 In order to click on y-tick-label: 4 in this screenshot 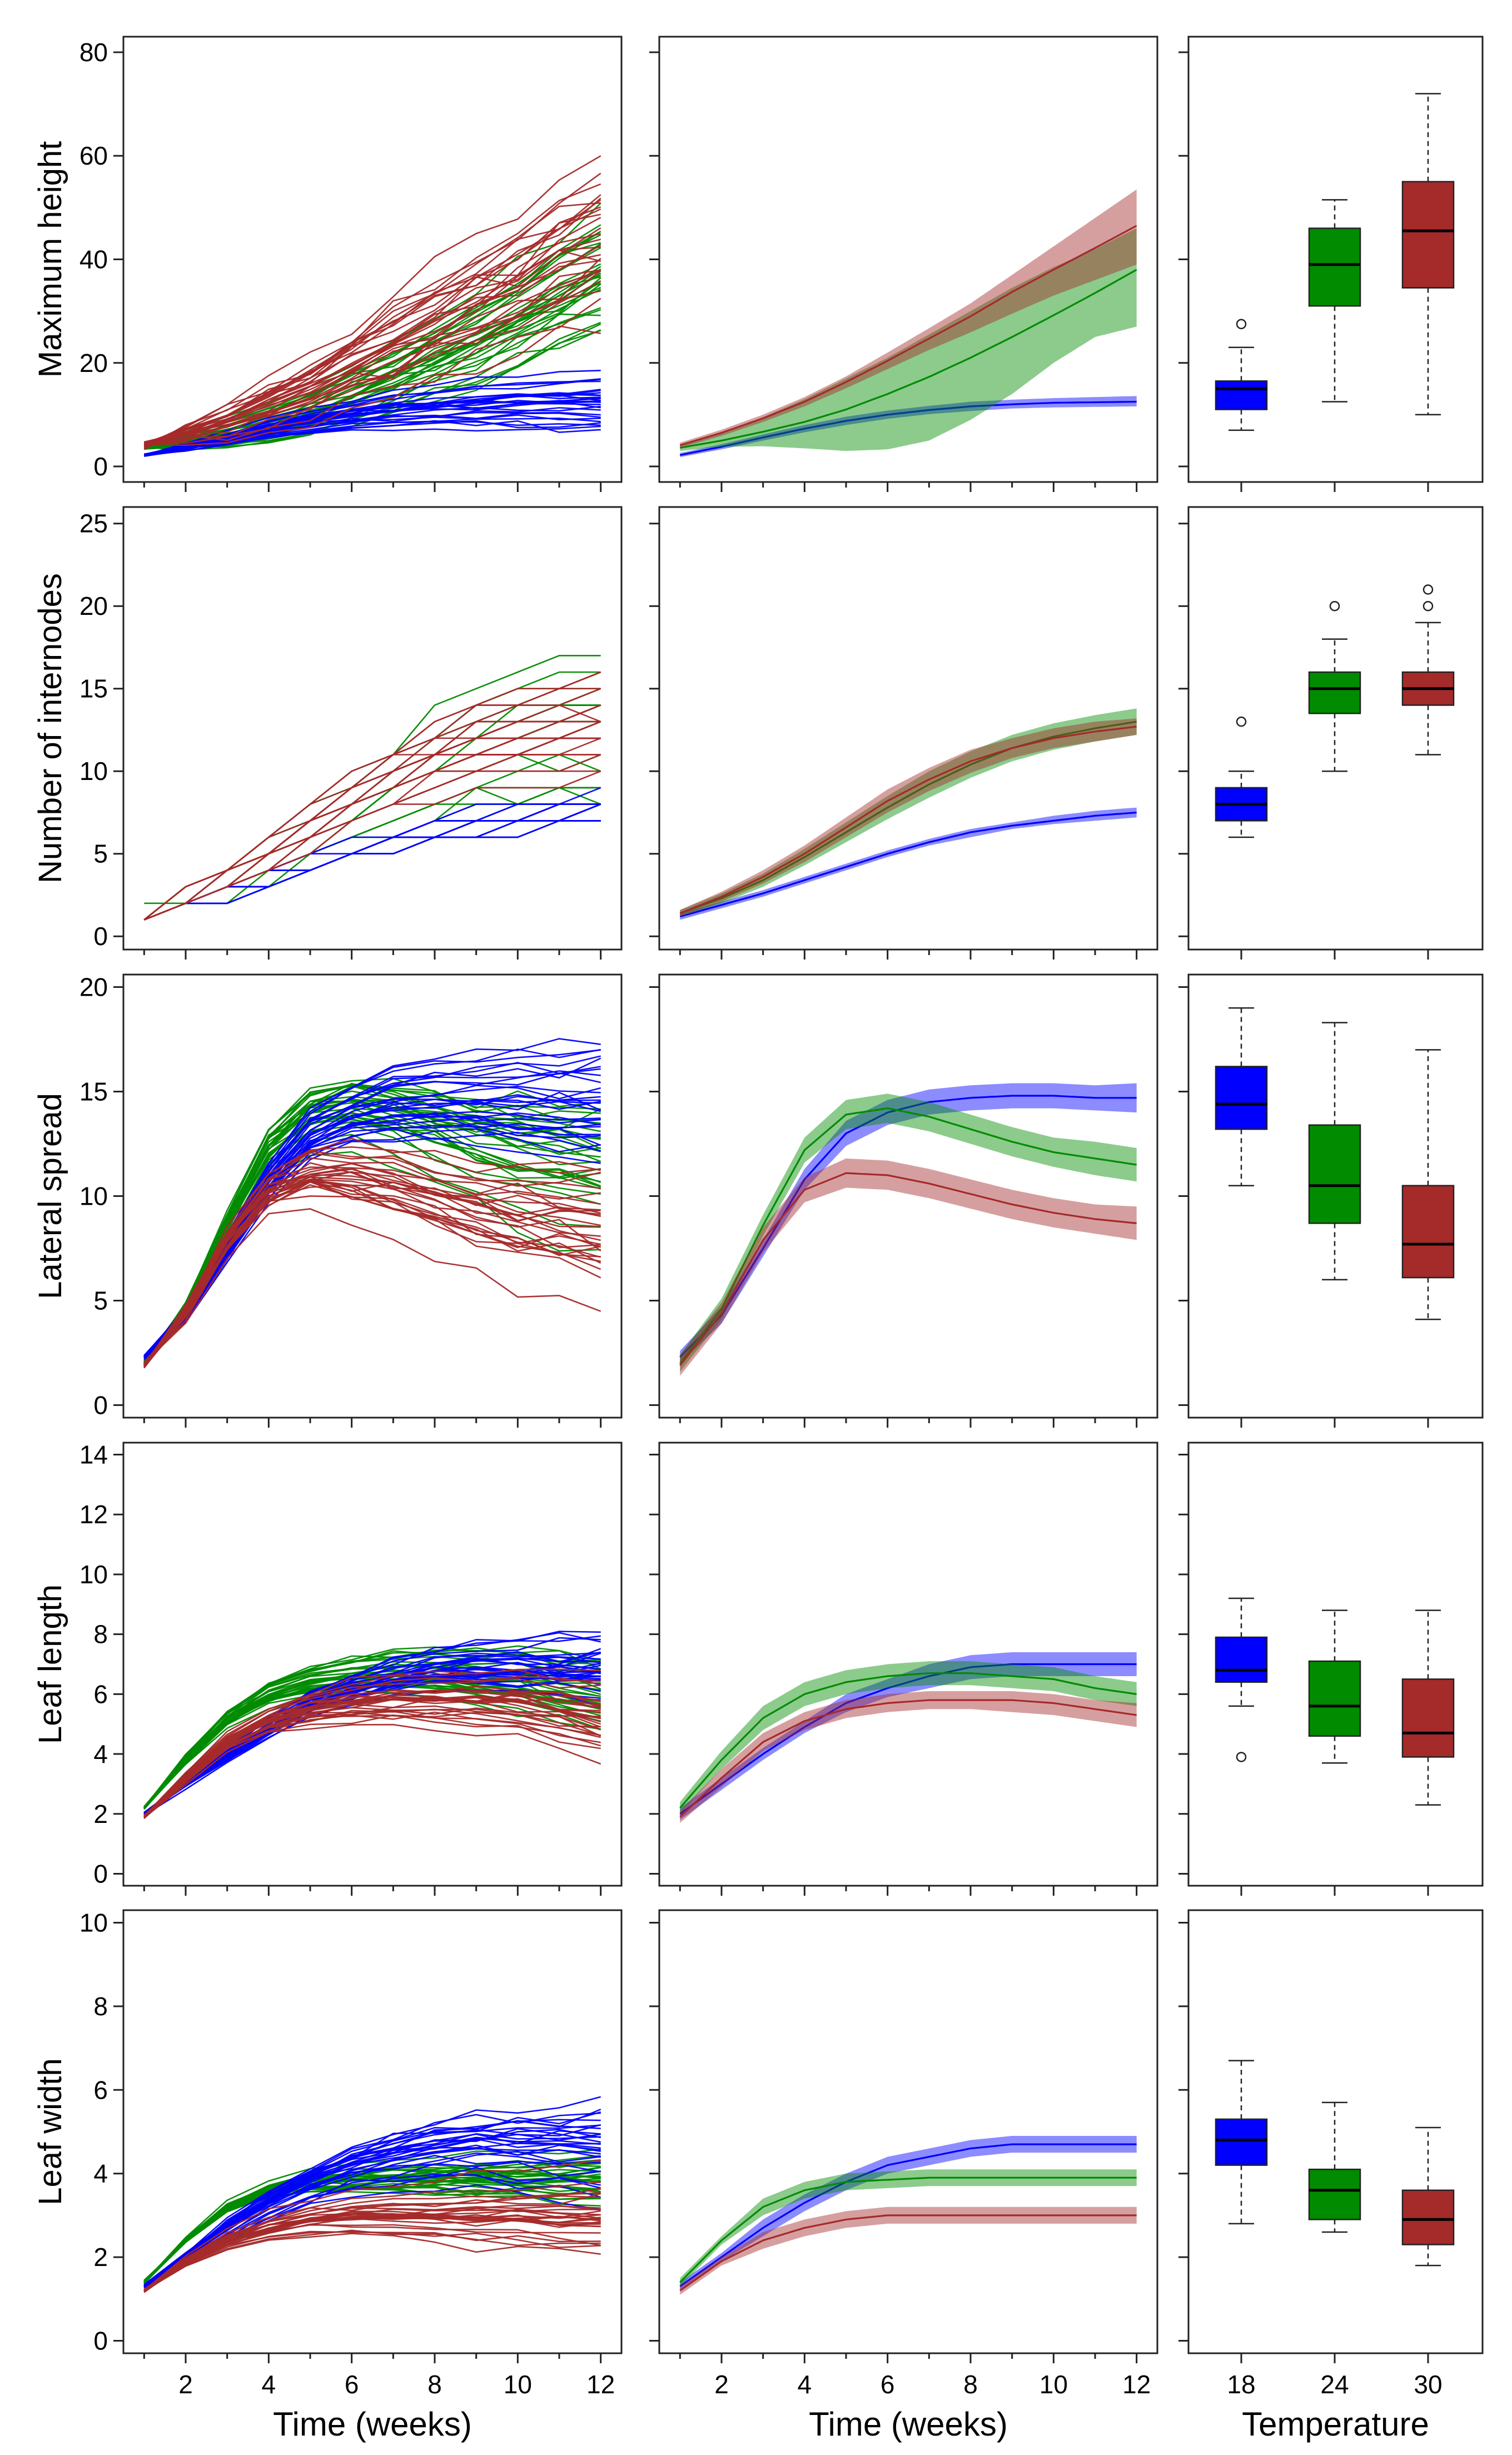, I will do `click(100, 1754)`.